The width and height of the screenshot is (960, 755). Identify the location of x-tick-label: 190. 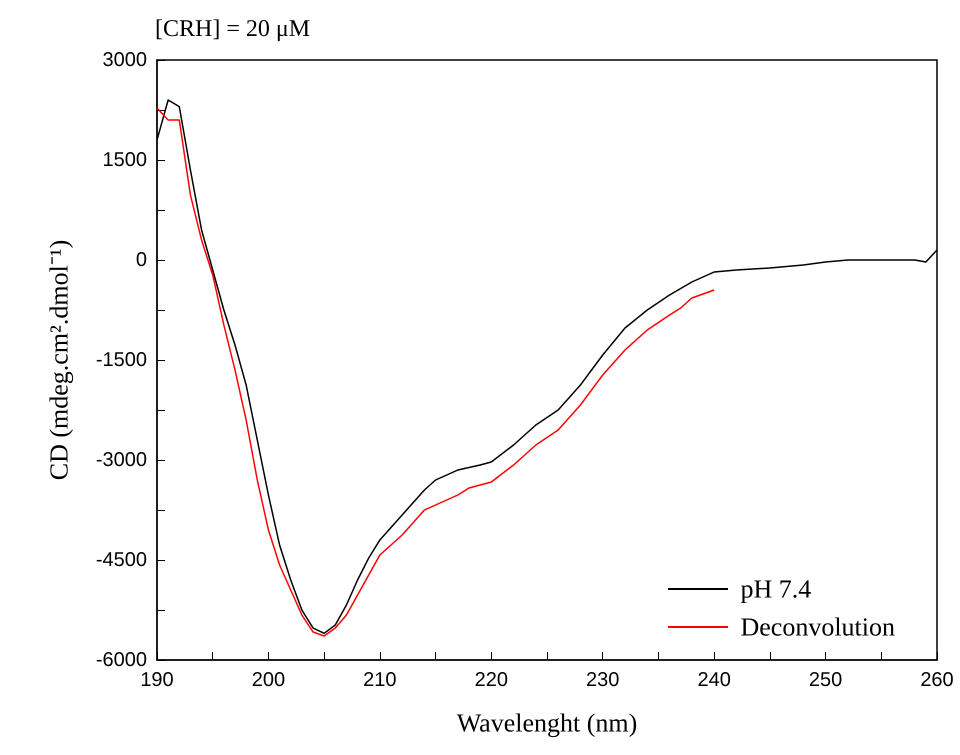
(157, 680).